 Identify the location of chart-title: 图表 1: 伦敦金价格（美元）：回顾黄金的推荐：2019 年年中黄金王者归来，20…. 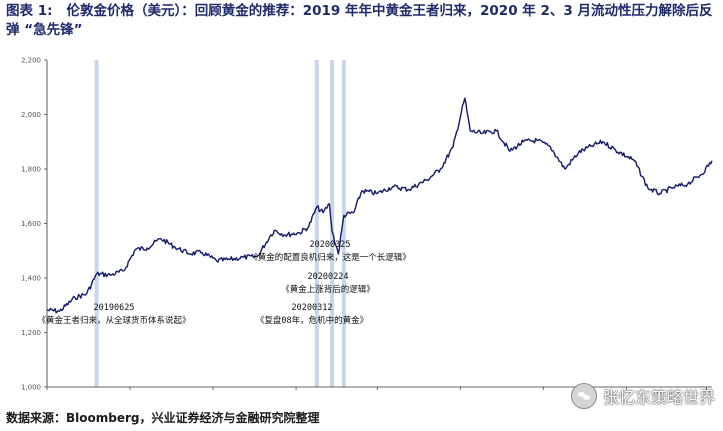
(362, 21).